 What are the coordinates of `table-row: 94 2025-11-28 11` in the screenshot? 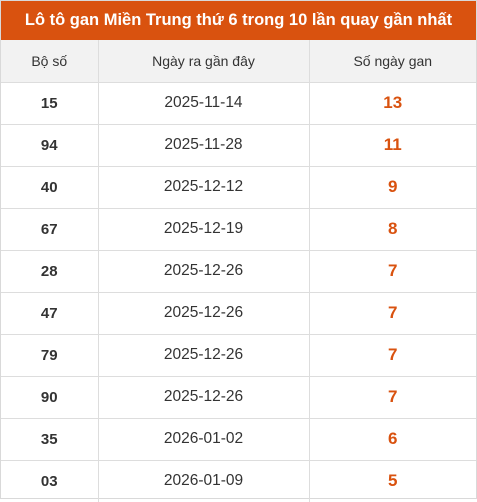 It's located at (238, 145).